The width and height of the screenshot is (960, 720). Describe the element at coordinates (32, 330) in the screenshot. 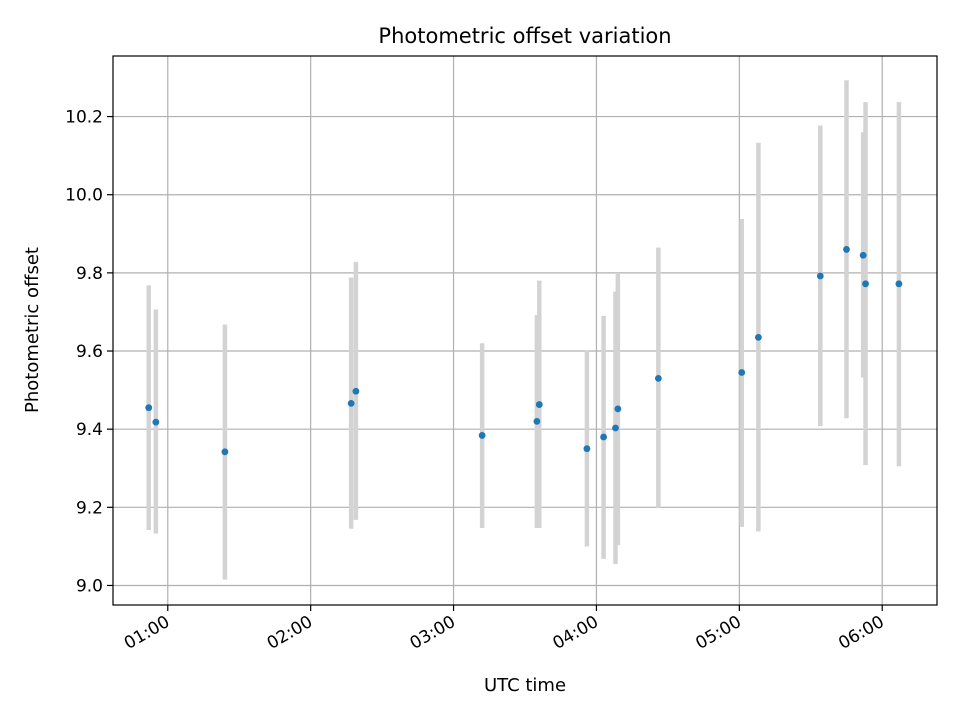

I see `y-axis-label: Photometric offset` at that location.